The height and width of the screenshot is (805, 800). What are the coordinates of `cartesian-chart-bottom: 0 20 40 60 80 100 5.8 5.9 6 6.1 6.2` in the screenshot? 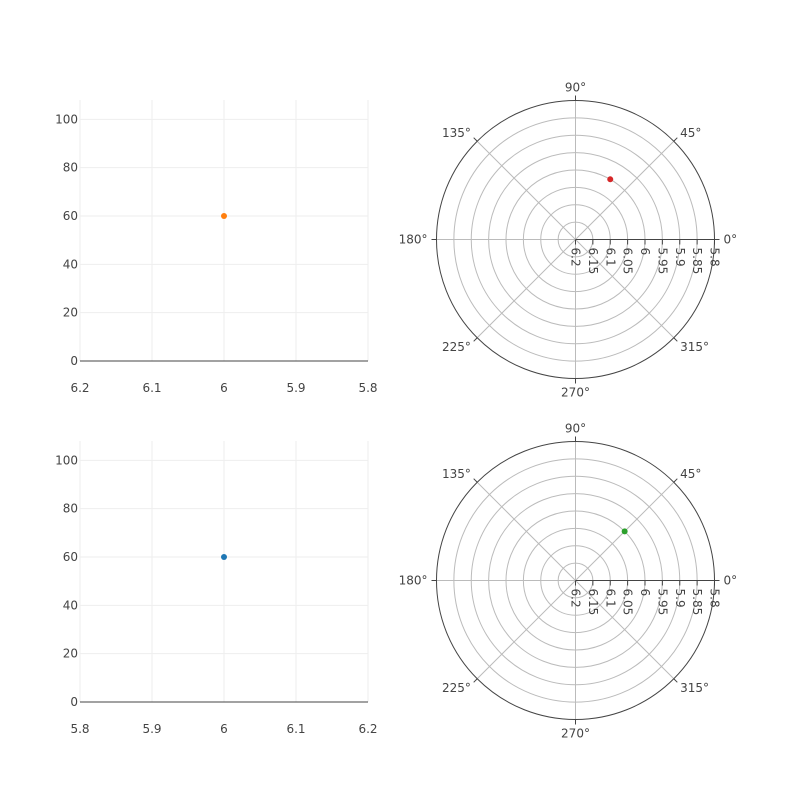 It's located at (216, 588).